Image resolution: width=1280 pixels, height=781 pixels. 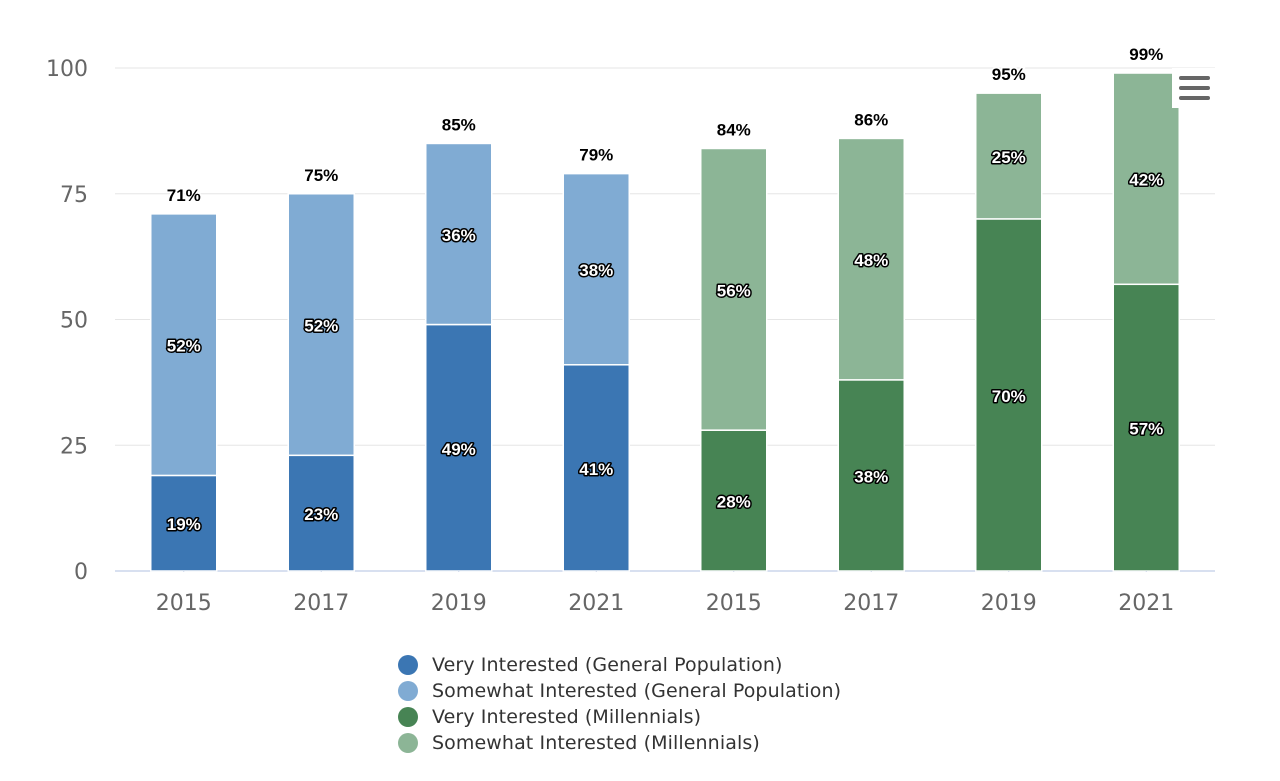 What do you see at coordinates (665, 593) in the screenshot?
I see `x-axis: 2015 2017 2019 2021 2015 2017 2019 2021` at bounding box center [665, 593].